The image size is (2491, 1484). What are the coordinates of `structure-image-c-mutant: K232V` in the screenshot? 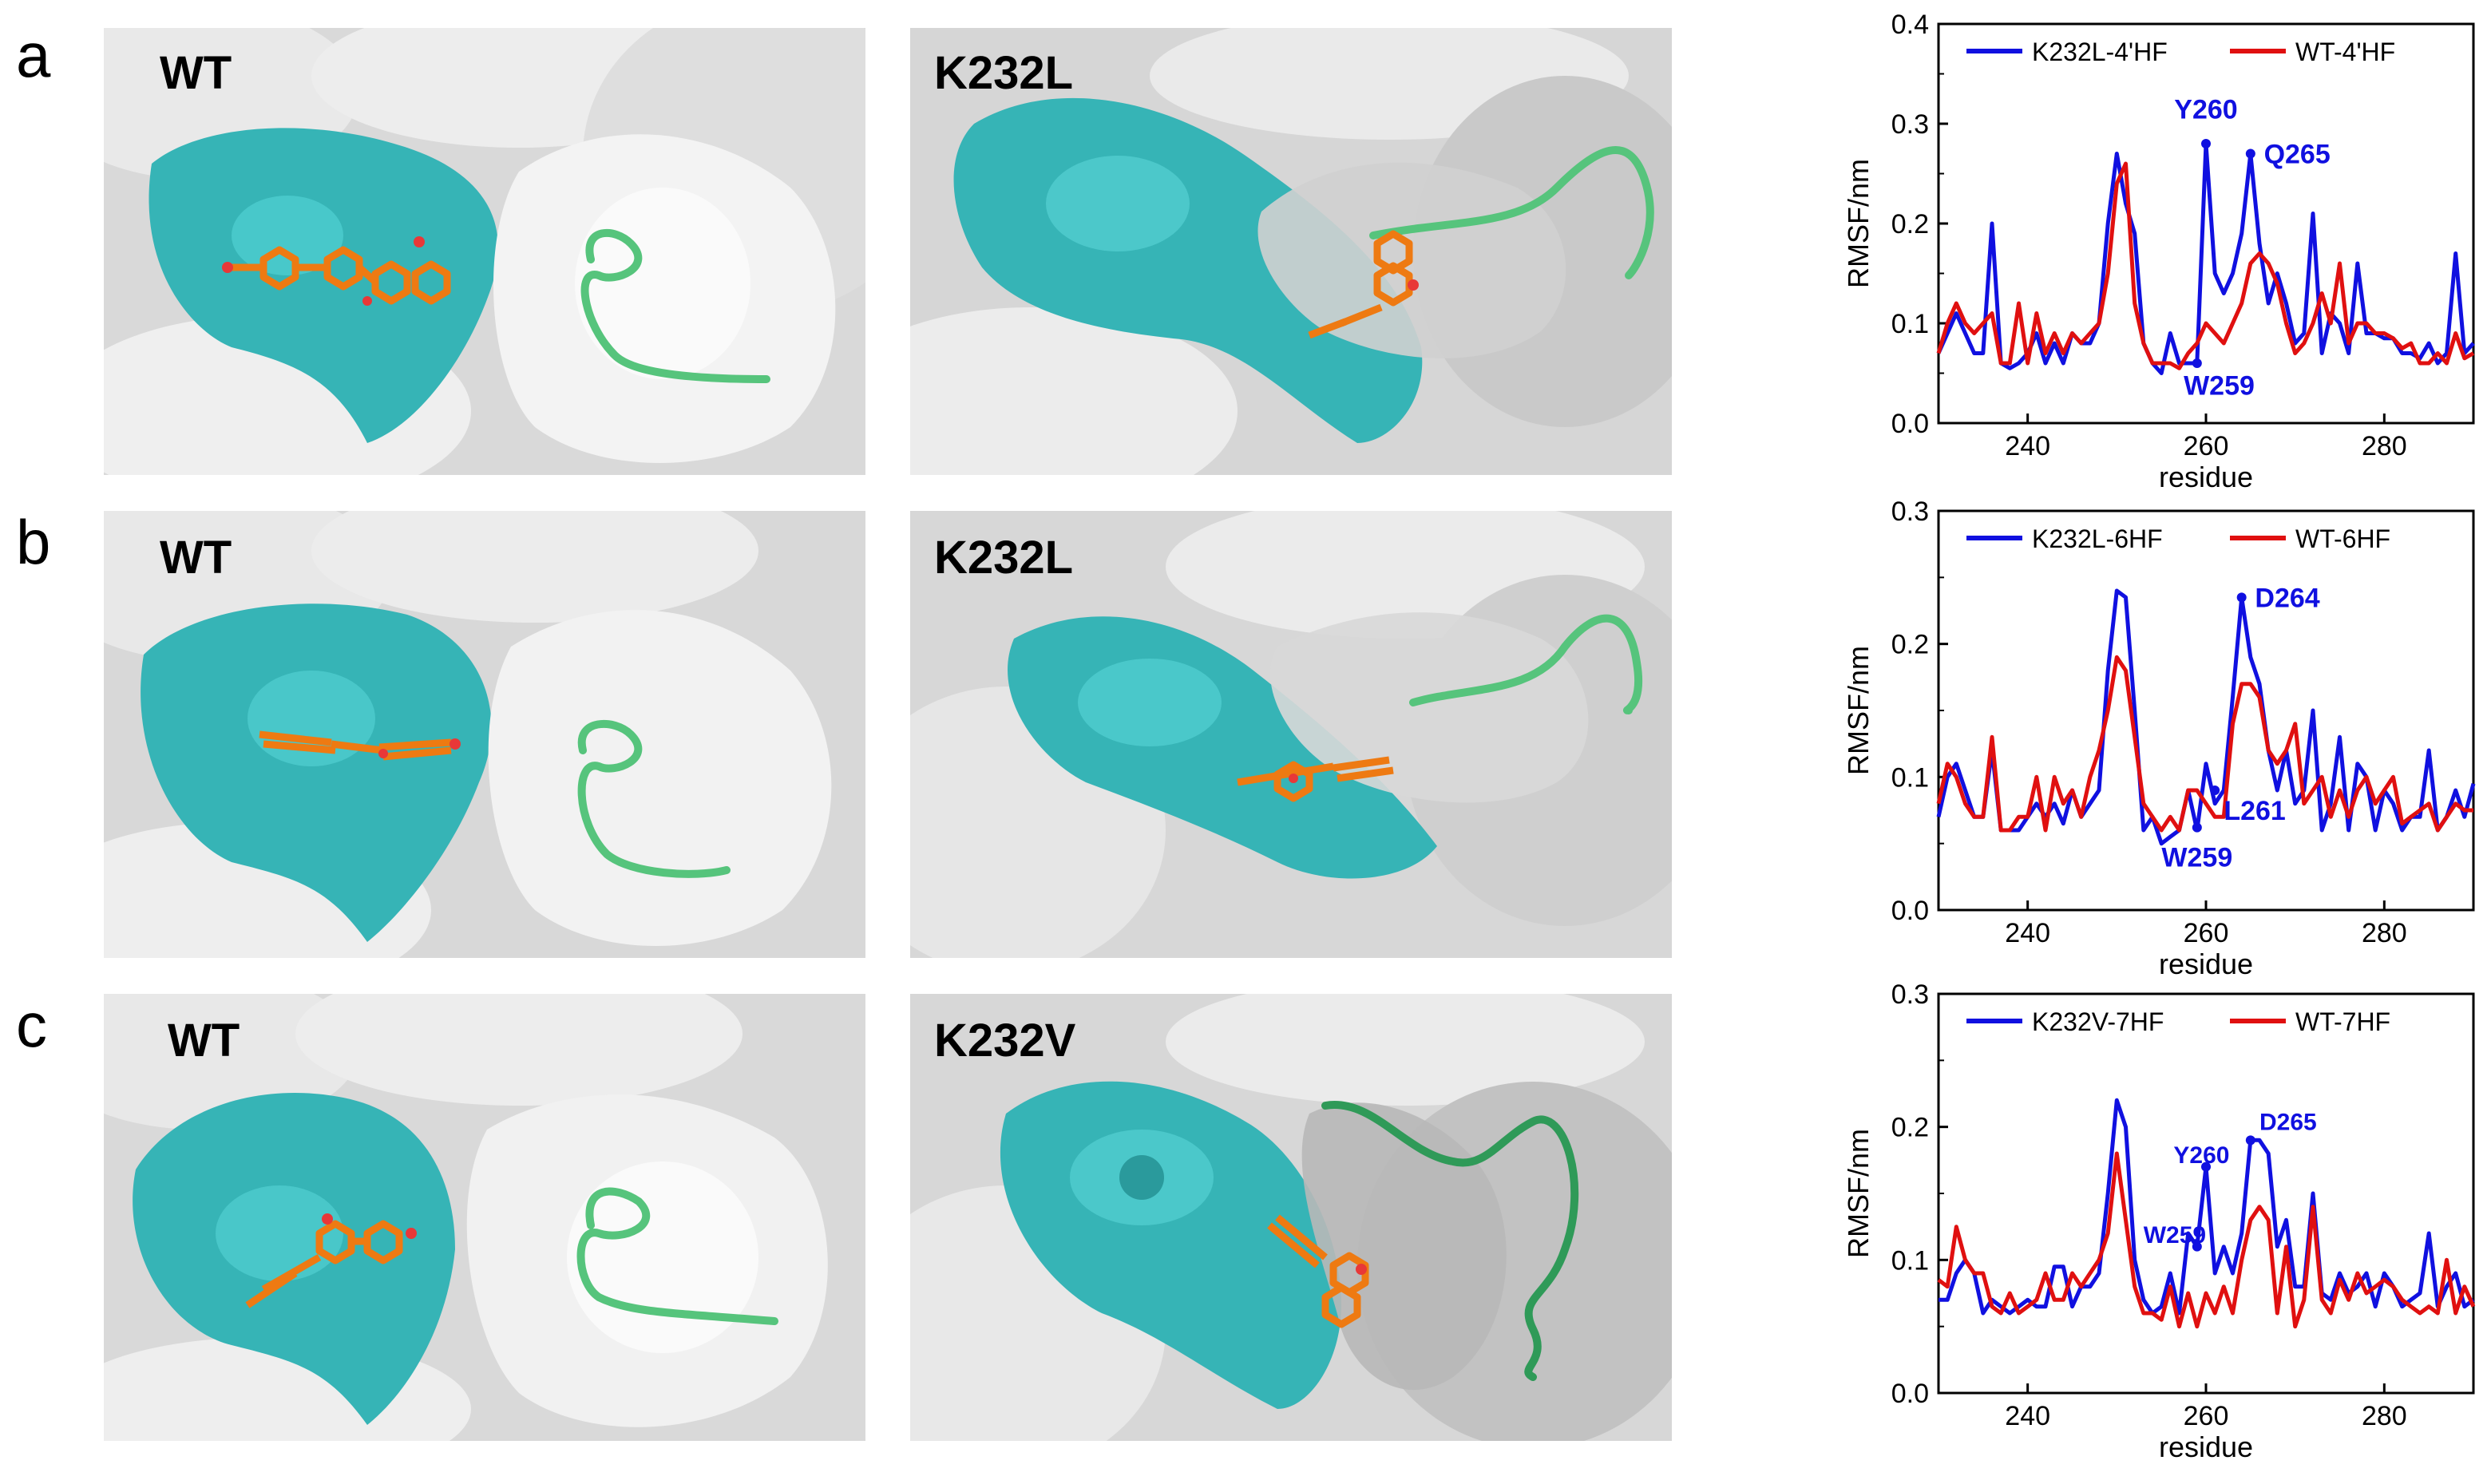 It's located at (1291, 1217).